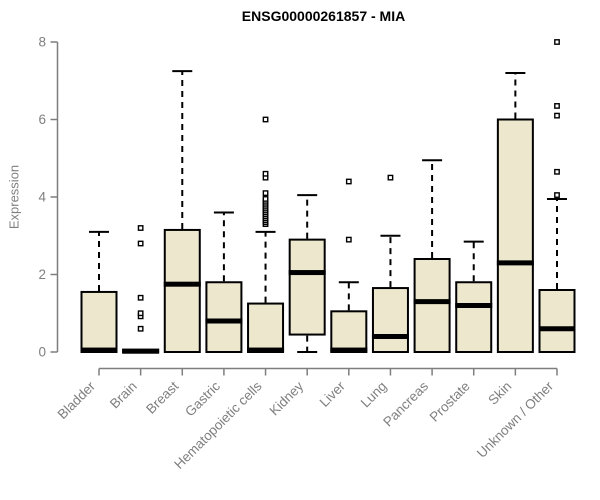 The image size is (600, 500). I want to click on chart-title: ENSG00000261857 - MIA, so click(323, 16).